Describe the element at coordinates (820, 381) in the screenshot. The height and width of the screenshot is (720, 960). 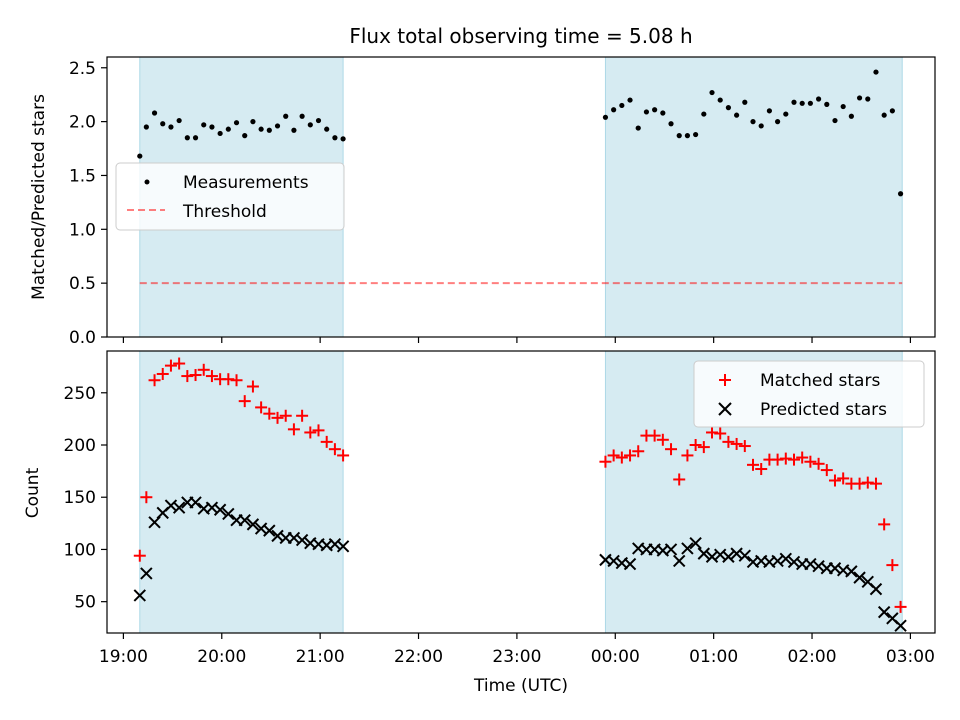
I see `matched-legend-label: Matched stars` at that location.